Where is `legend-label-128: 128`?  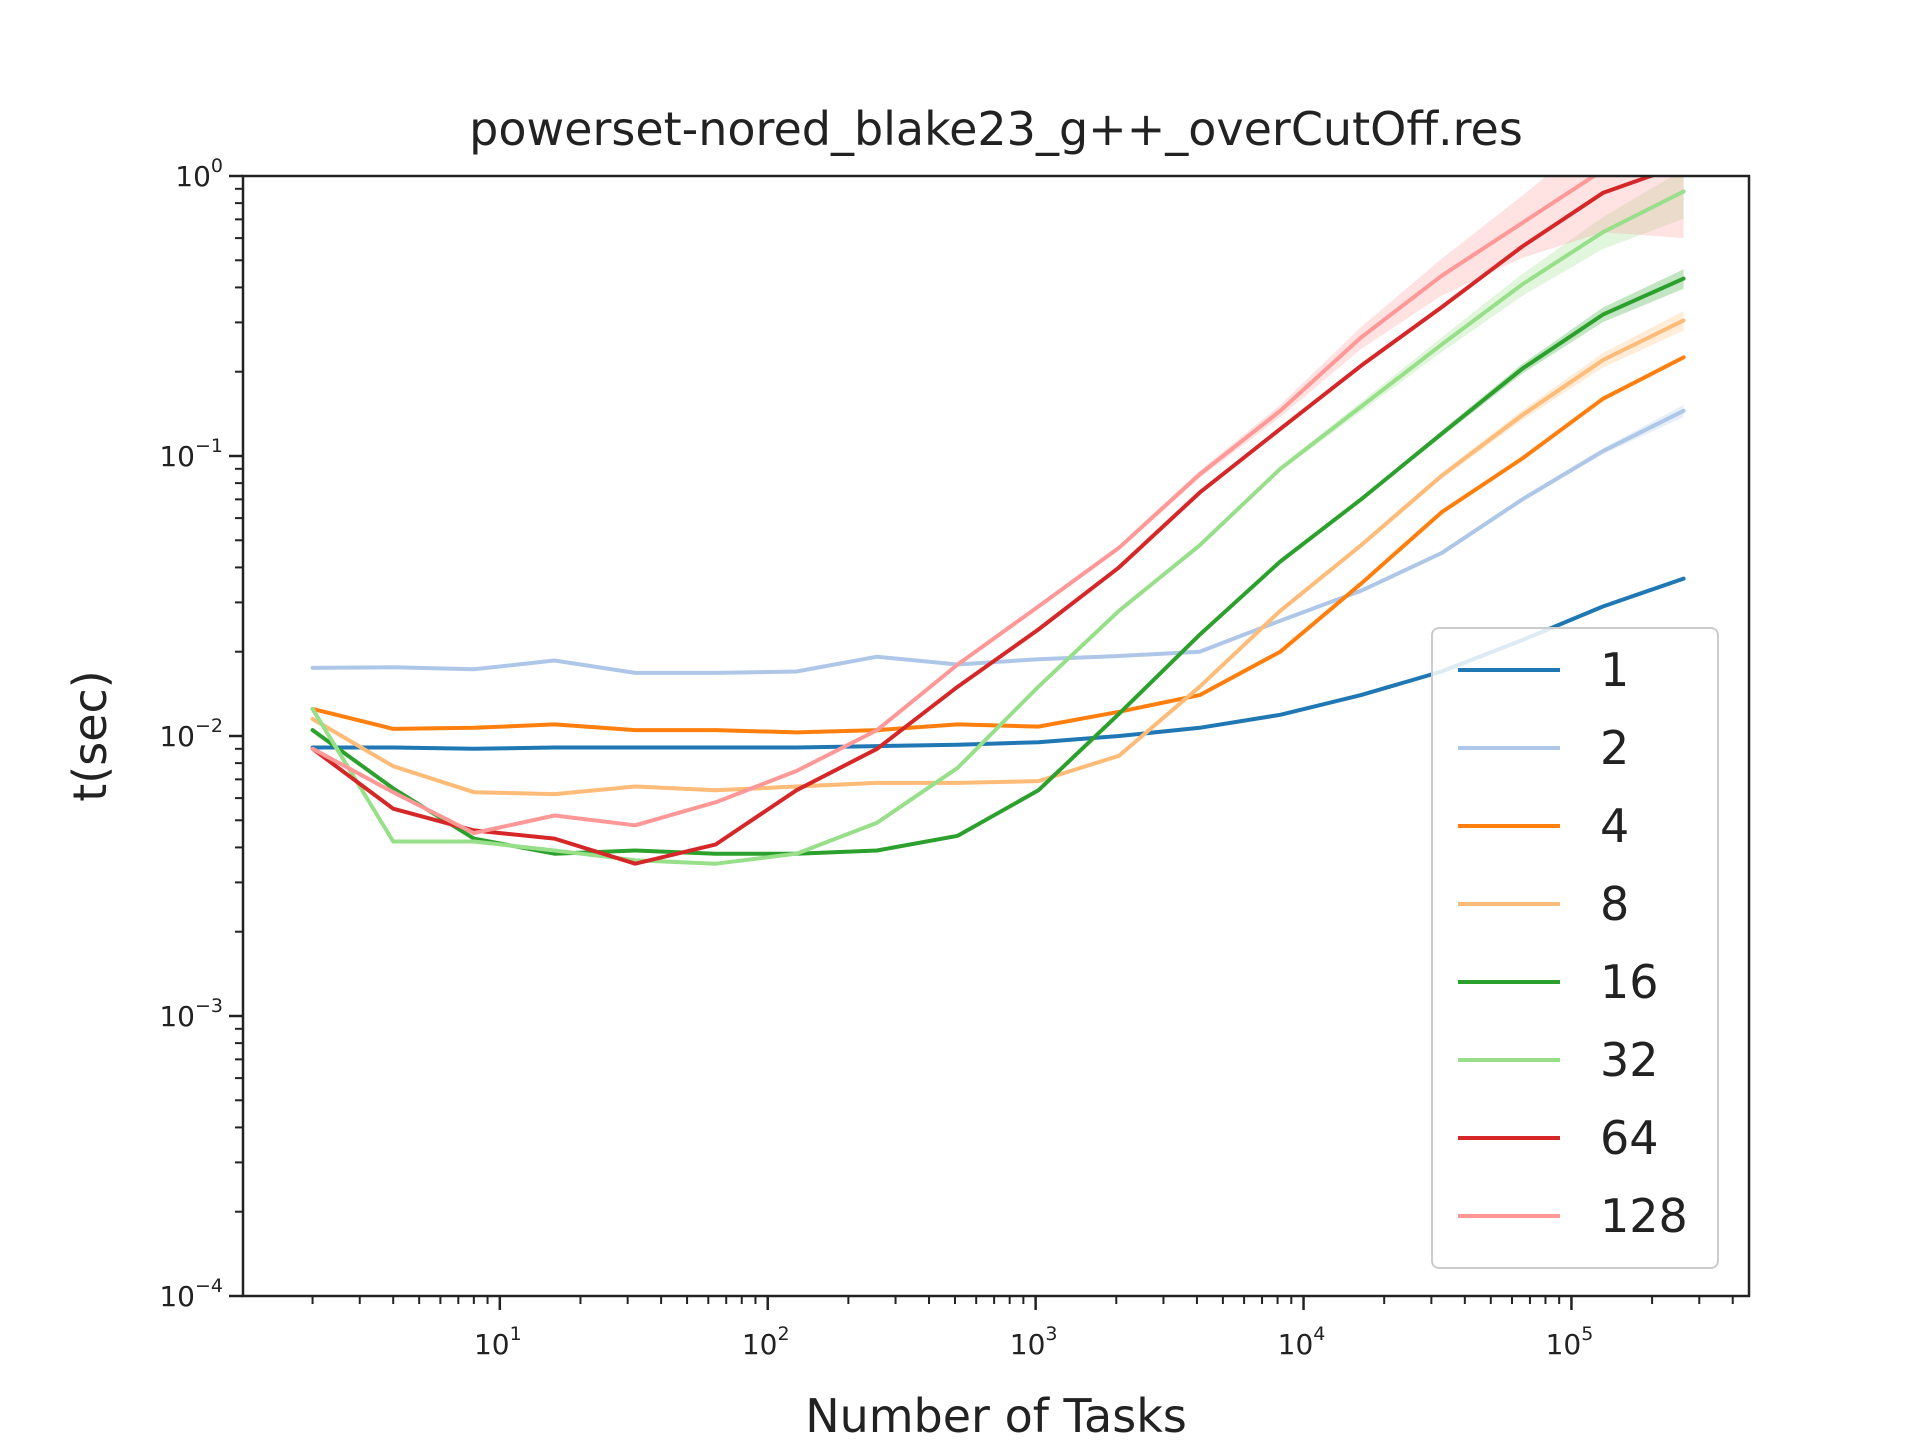
legend-label-128: 128 is located at coordinates (1644, 1216).